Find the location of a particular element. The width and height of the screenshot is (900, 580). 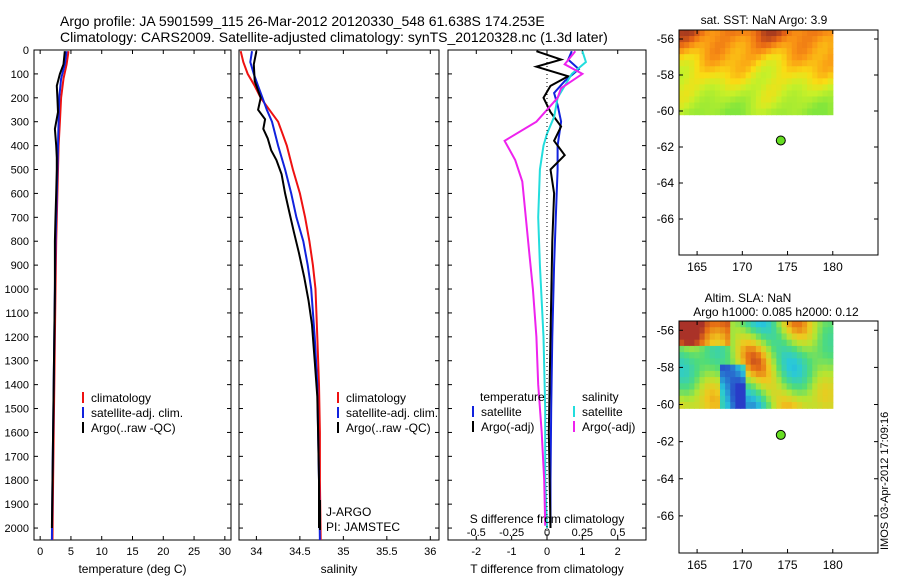

series-line-argo-raw-qc- is located at coordinates (286, 289).